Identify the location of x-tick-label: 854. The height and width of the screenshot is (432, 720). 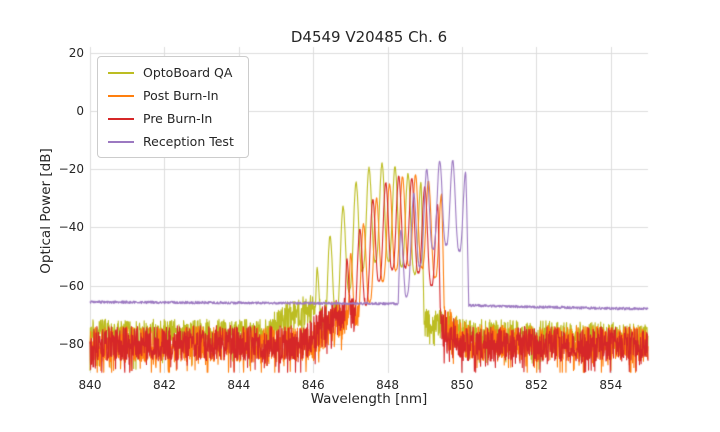
(611, 385).